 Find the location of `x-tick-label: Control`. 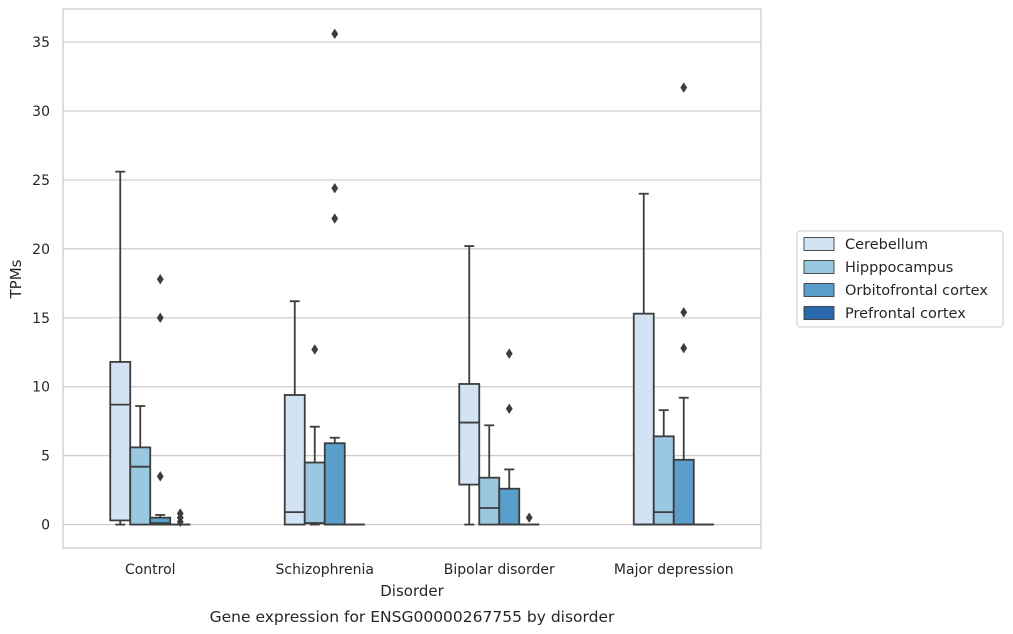

x-tick-label: Control is located at coordinates (150, 570).